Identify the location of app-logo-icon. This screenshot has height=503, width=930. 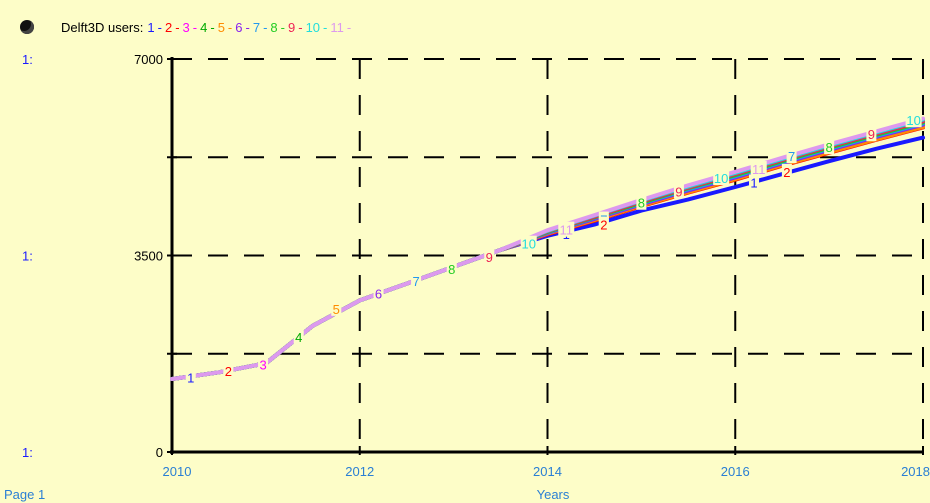
(27, 27).